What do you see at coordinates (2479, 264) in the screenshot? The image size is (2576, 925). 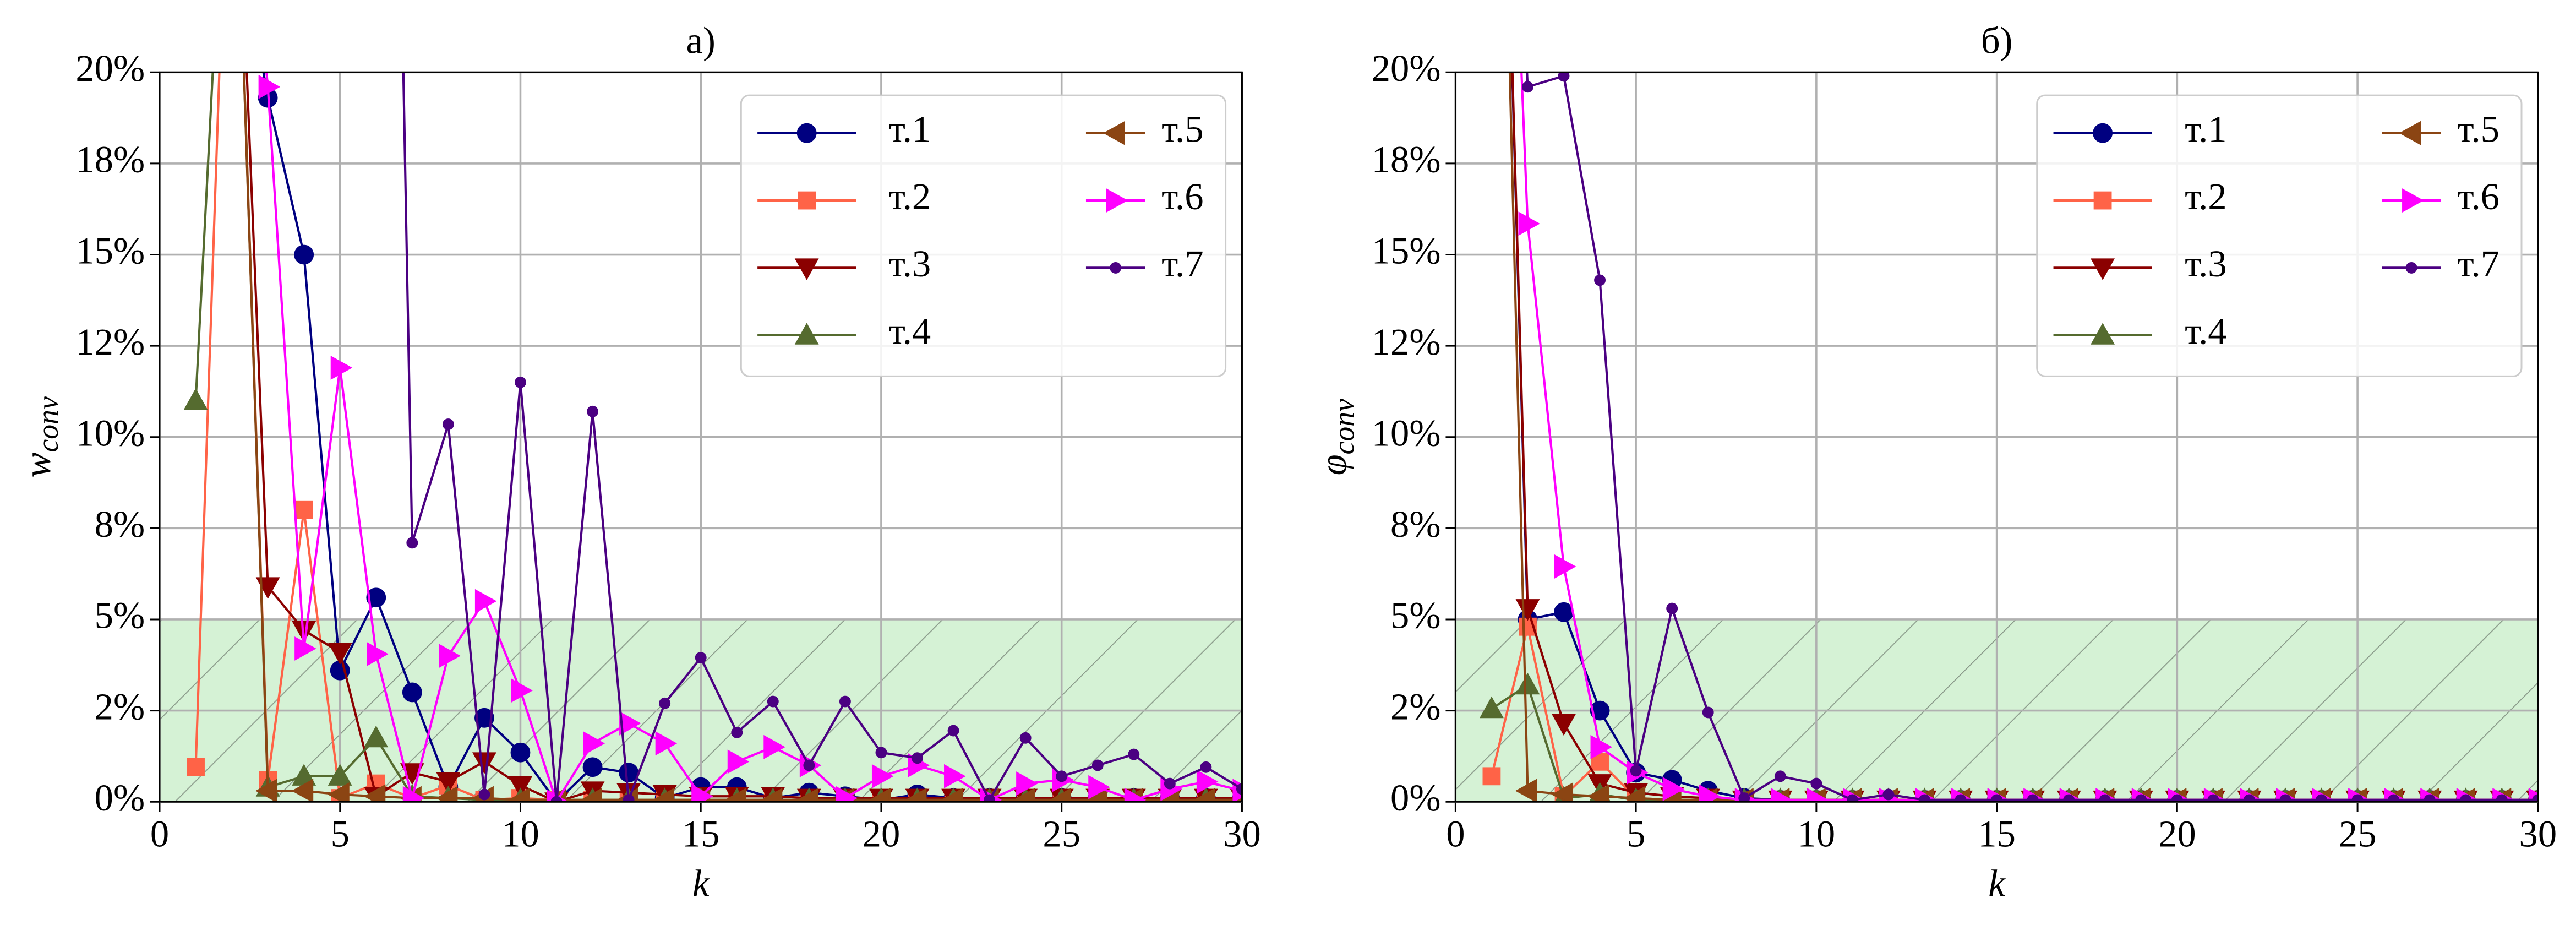 I see `legend-label: т.7` at bounding box center [2479, 264].